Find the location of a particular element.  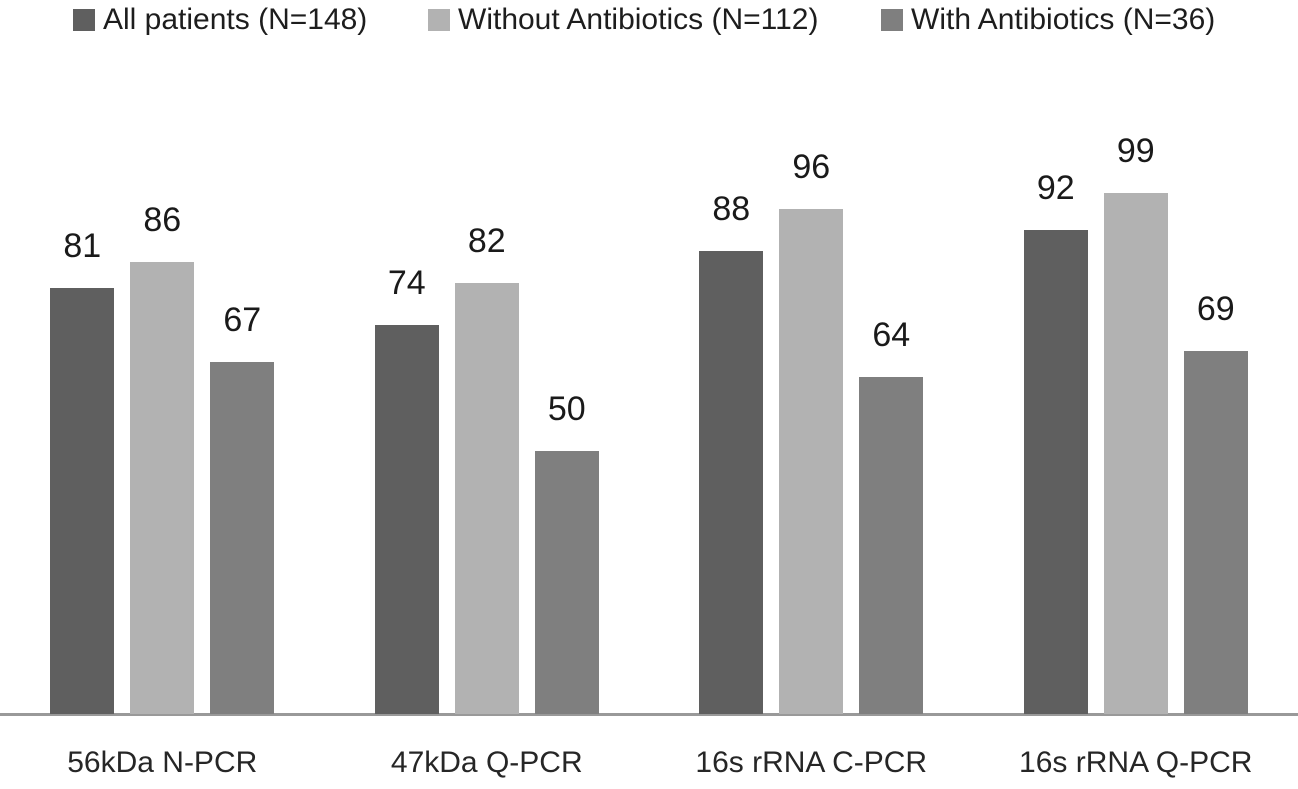

bar-value-label: 81 is located at coordinates (82, 246).